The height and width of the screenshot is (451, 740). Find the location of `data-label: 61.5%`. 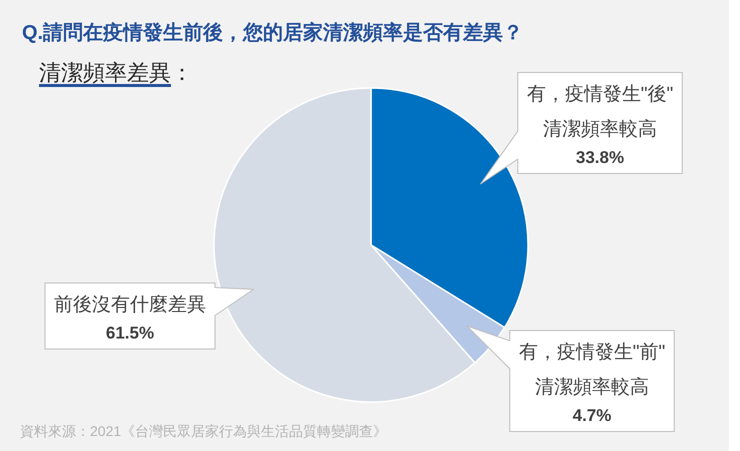

data-label: 61.5% is located at coordinates (130, 333).